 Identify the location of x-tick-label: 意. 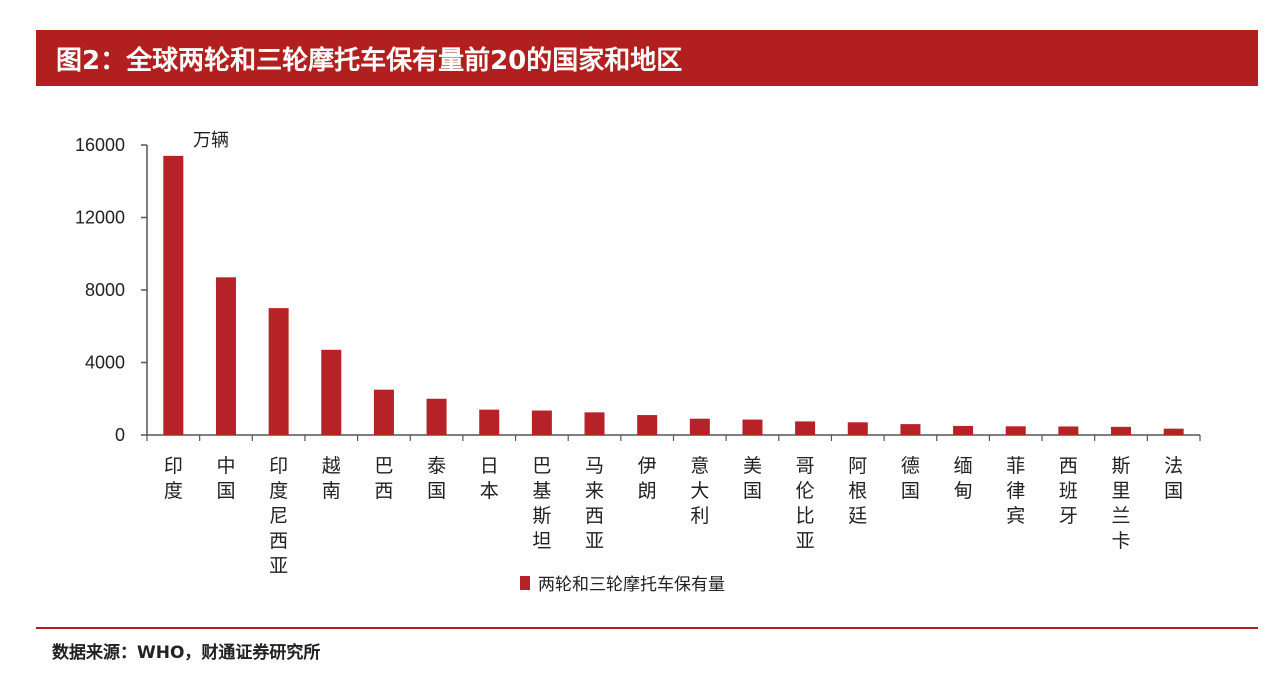
(699, 466).